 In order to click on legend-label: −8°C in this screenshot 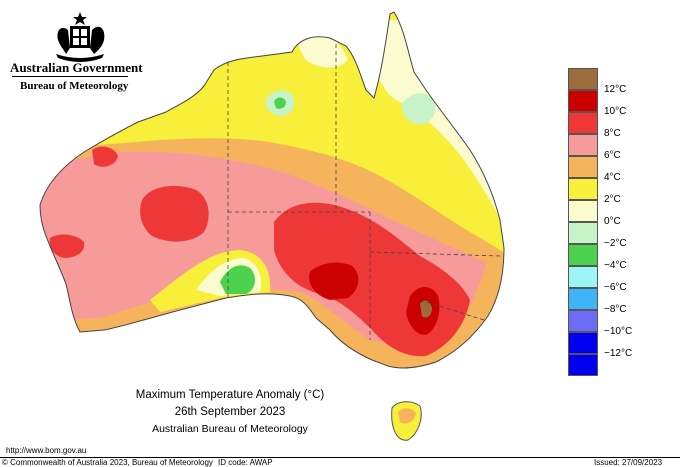, I will do `click(615, 309)`.